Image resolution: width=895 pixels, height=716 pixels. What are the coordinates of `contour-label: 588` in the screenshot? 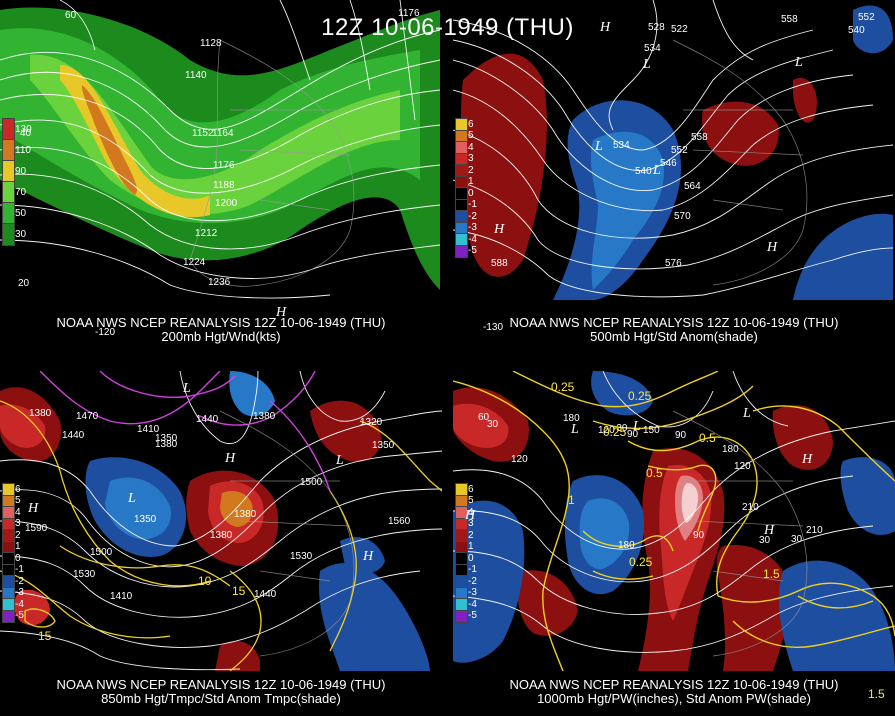 It's located at (499, 263).